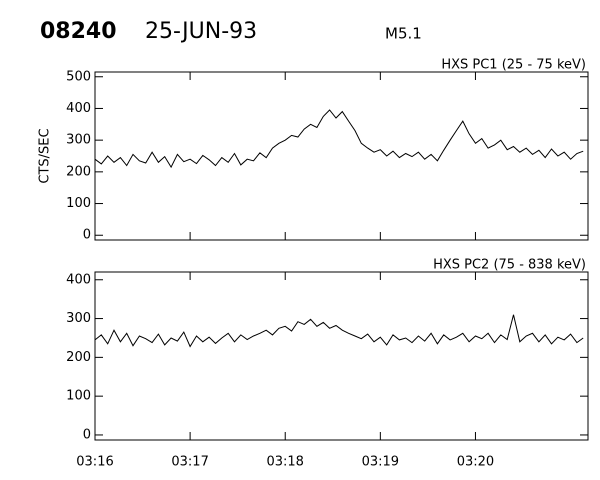  I want to click on y-tick-label: 500, so click(78, 76).